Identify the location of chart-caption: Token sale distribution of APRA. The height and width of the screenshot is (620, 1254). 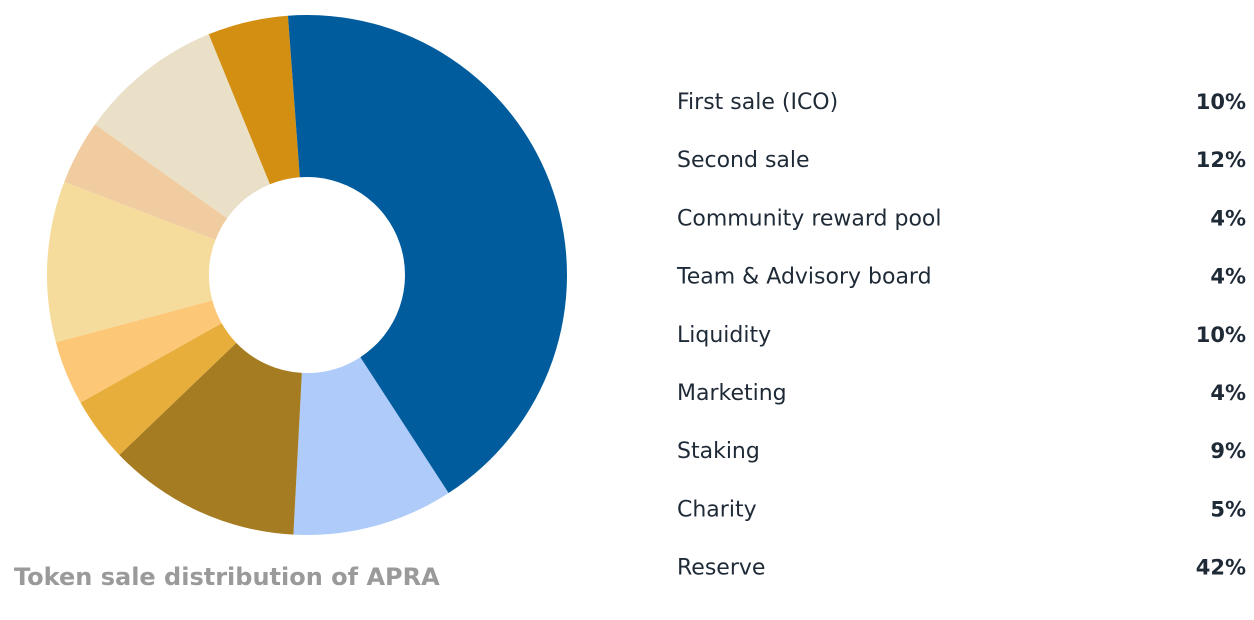
(227, 577).